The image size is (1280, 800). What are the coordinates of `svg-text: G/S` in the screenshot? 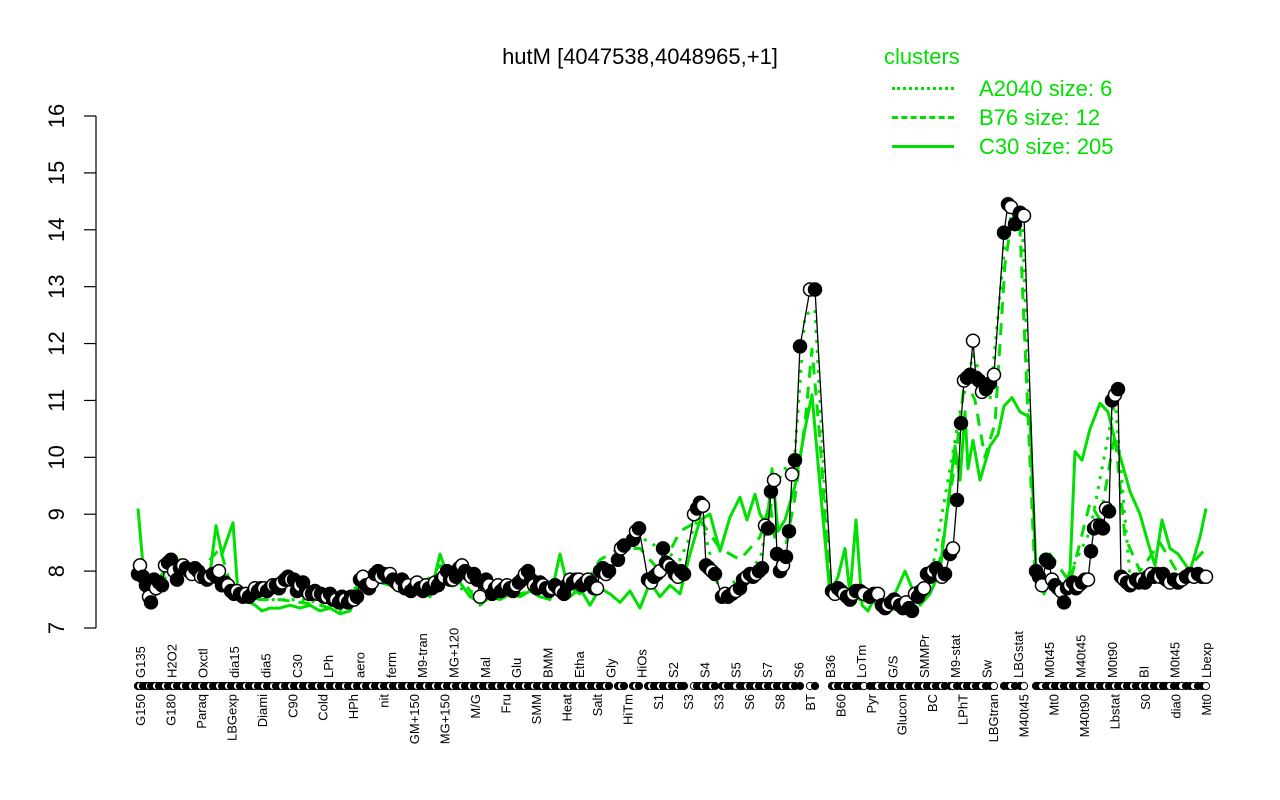 It's located at (892, 666).